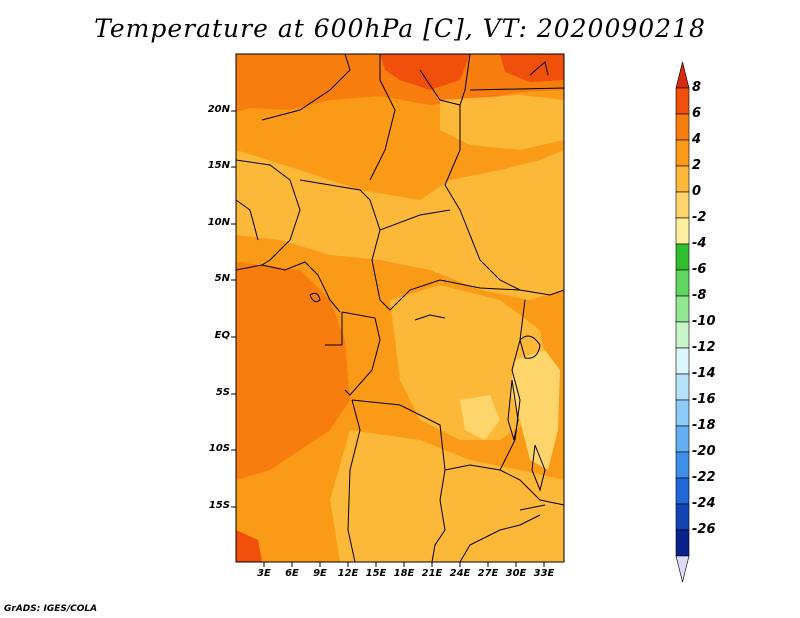 The image size is (800, 618). Describe the element at coordinates (697, 165) in the screenshot. I see `colorbar-label: 2` at that location.